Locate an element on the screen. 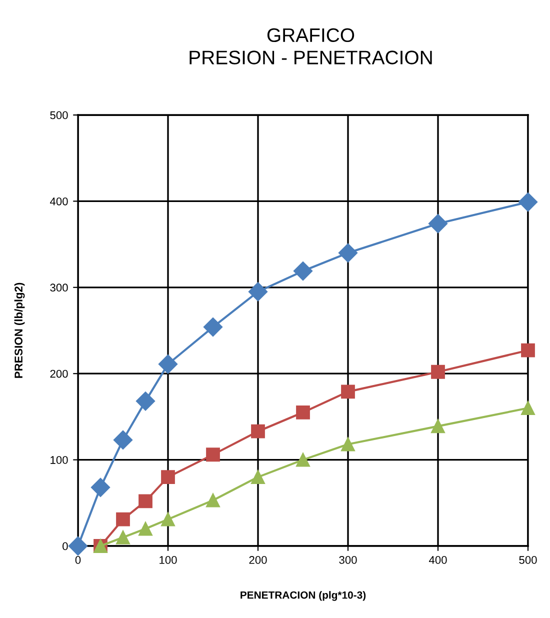 The height and width of the screenshot is (618, 550). x-tick-label: 100 is located at coordinates (168, 560).